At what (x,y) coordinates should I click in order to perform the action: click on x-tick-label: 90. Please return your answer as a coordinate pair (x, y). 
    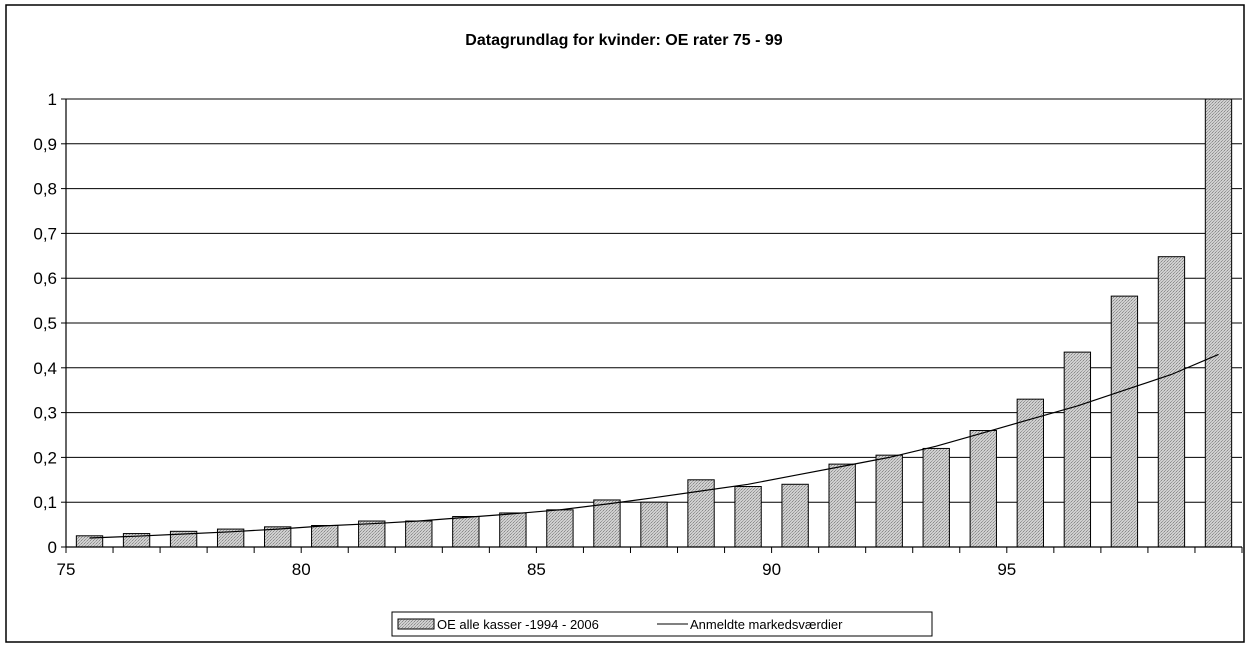
    Looking at the image, I should click on (771, 569).